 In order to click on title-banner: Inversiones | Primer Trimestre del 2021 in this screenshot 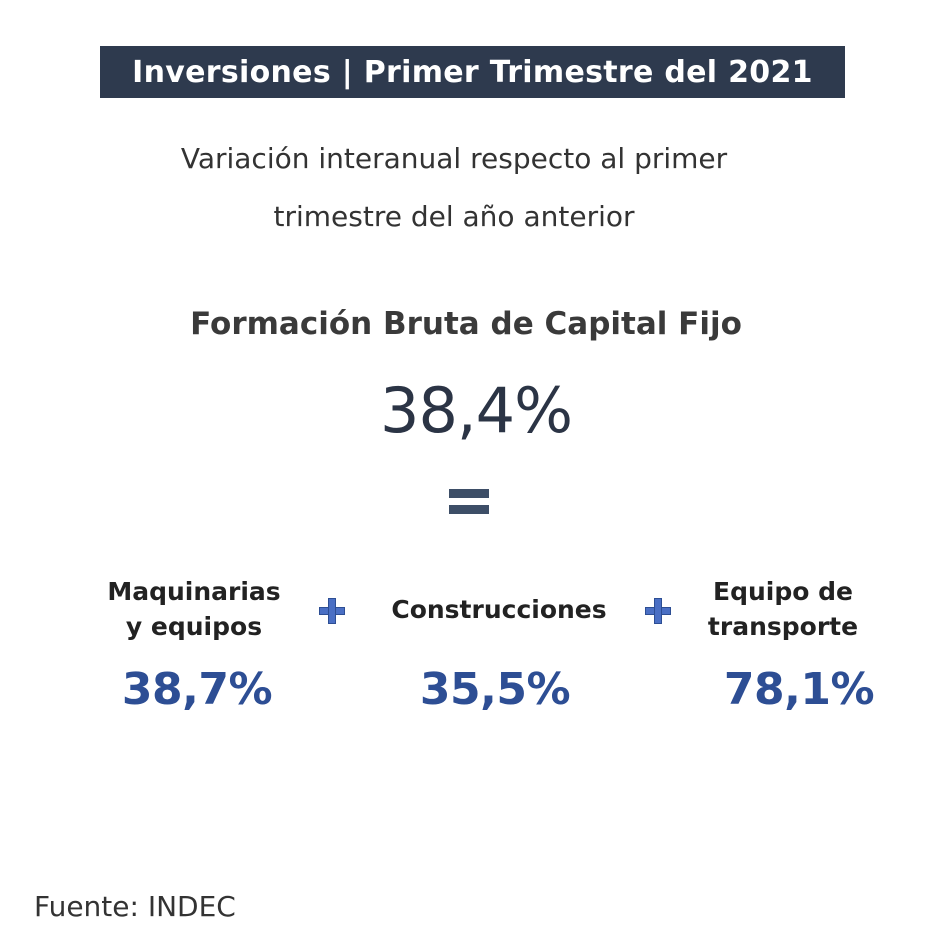, I will do `click(472, 72)`.